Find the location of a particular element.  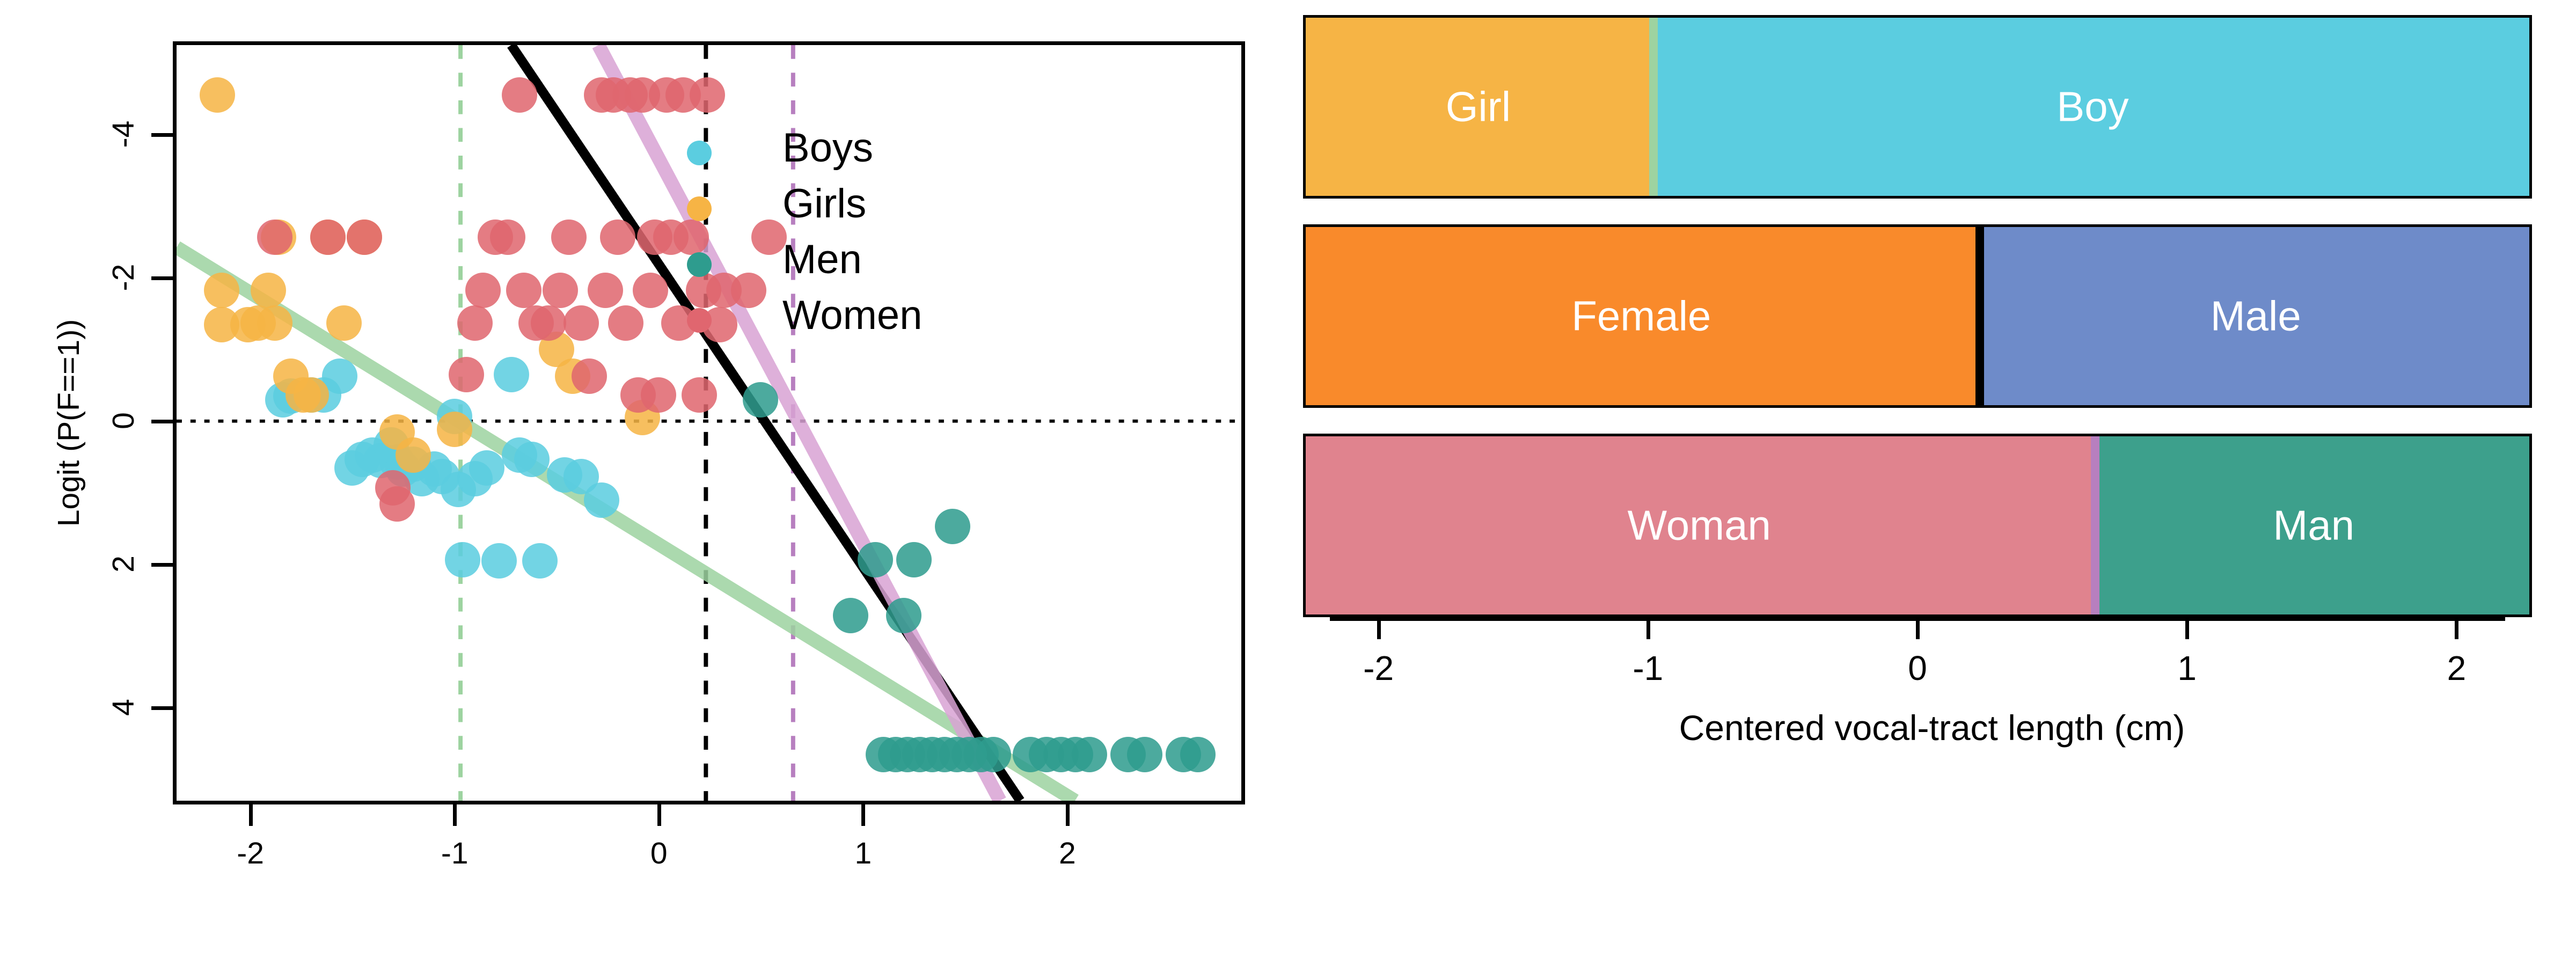

bar-label-male: Male is located at coordinates (2255, 316).